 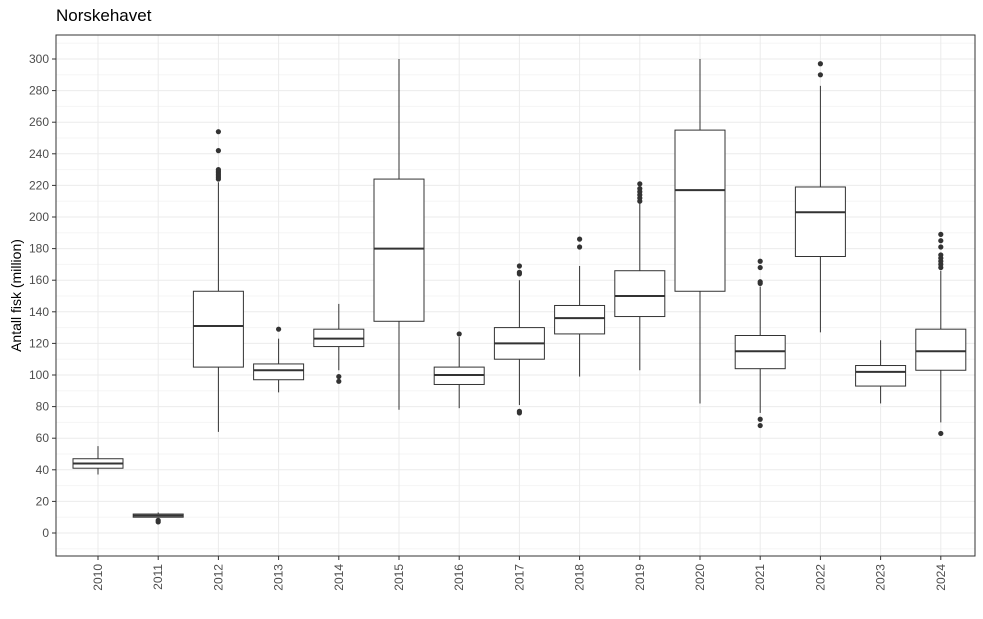 I want to click on x-tick-label: 2015, so click(x=399, y=577).